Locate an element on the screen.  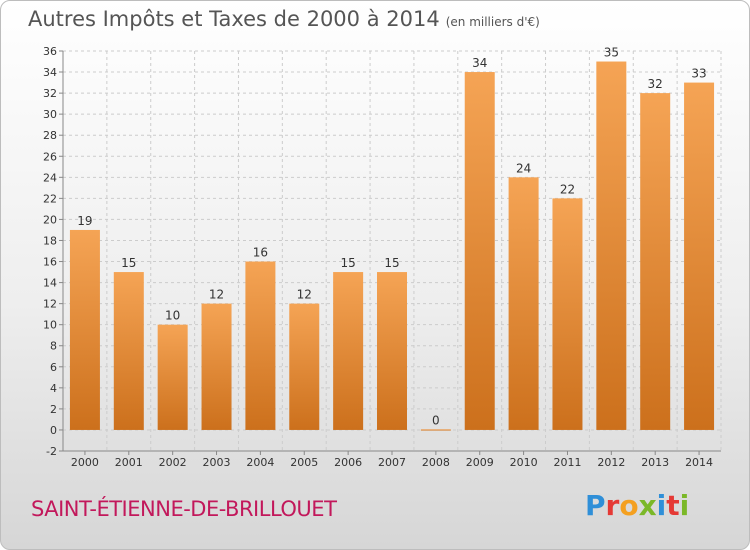
y-tick-label: 32 is located at coordinates (50, 93).